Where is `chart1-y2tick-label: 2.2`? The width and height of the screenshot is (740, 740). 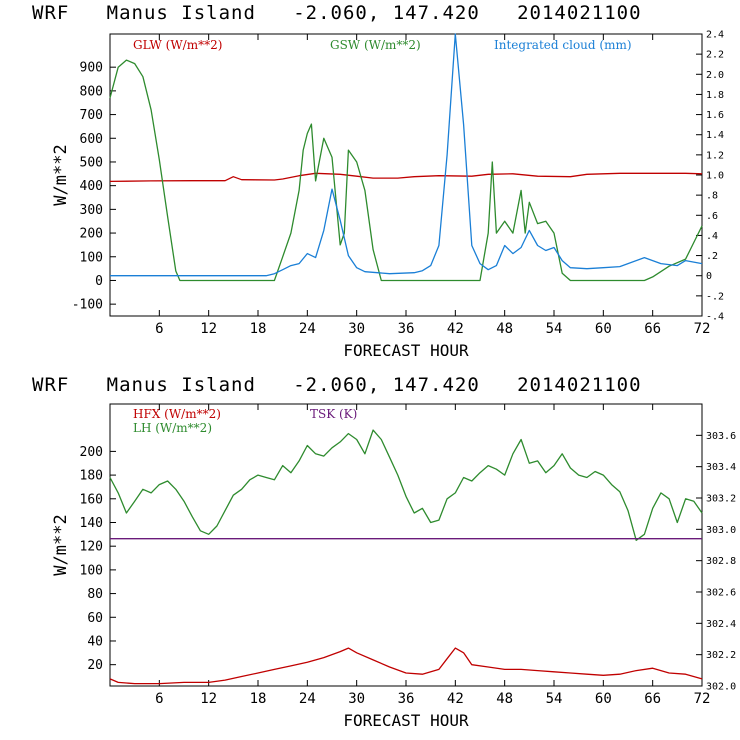
chart1-y2tick-label: 2.2 is located at coordinates (715, 55).